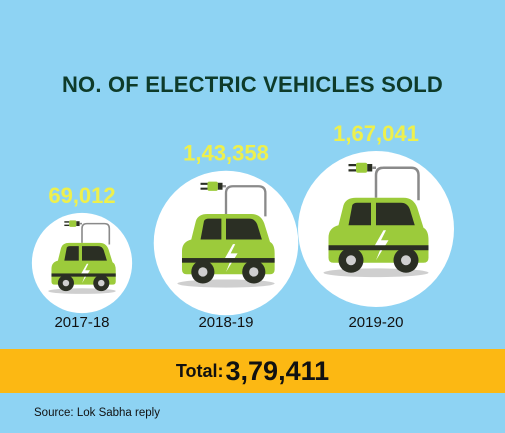 This screenshot has width=505, height=433. I want to click on source-note: Source: Lok Sabha reply, so click(97, 413).